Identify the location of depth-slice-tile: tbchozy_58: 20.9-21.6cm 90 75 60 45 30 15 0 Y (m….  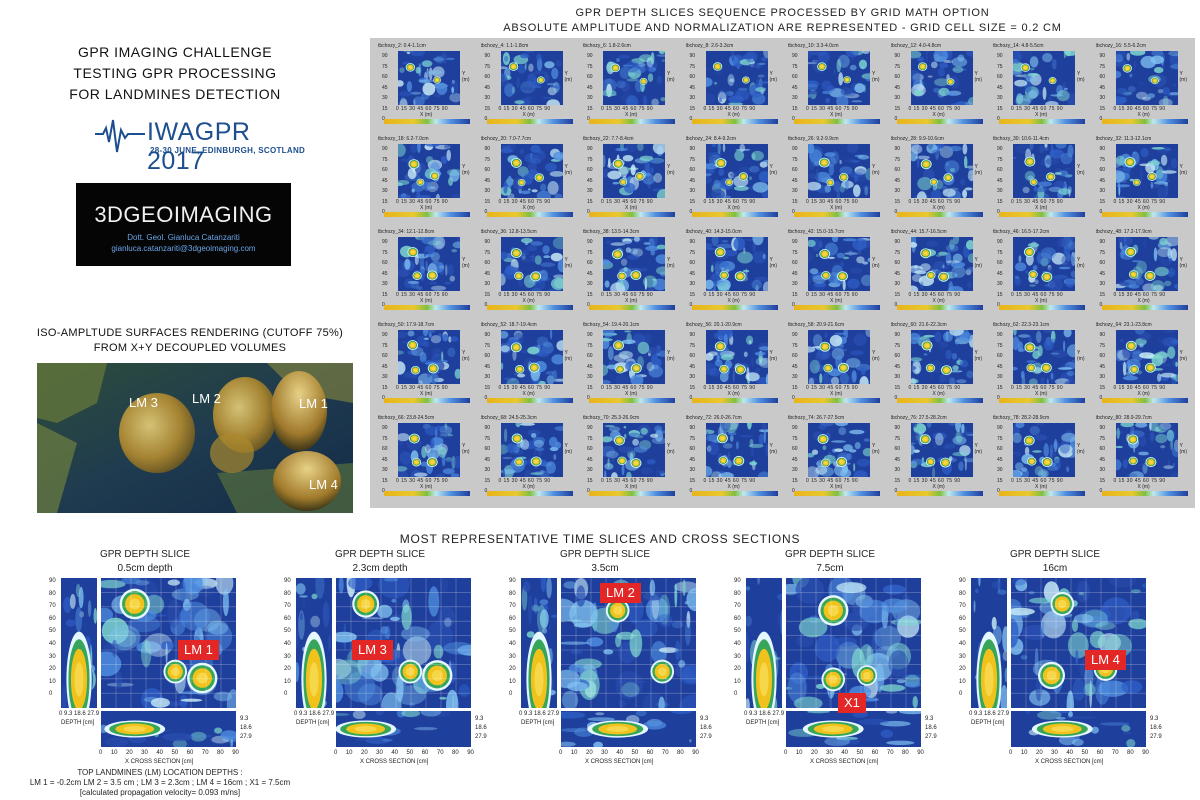
(836, 367).